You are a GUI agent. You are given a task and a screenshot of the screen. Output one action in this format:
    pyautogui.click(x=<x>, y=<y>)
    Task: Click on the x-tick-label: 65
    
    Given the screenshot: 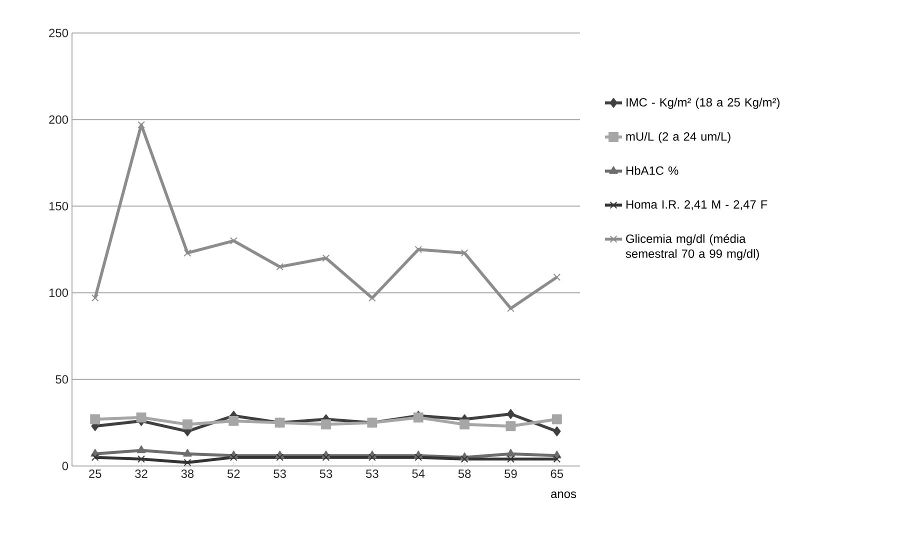 What is the action you would take?
    pyautogui.click(x=557, y=474)
    